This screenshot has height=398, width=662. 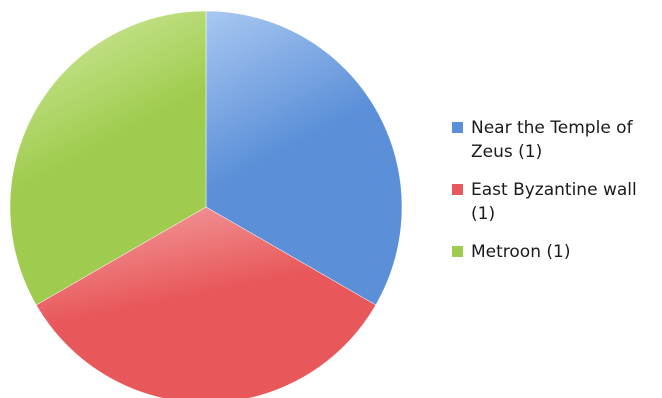 What do you see at coordinates (521, 252) in the screenshot?
I see `legend-label: Metroon (1)` at bounding box center [521, 252].